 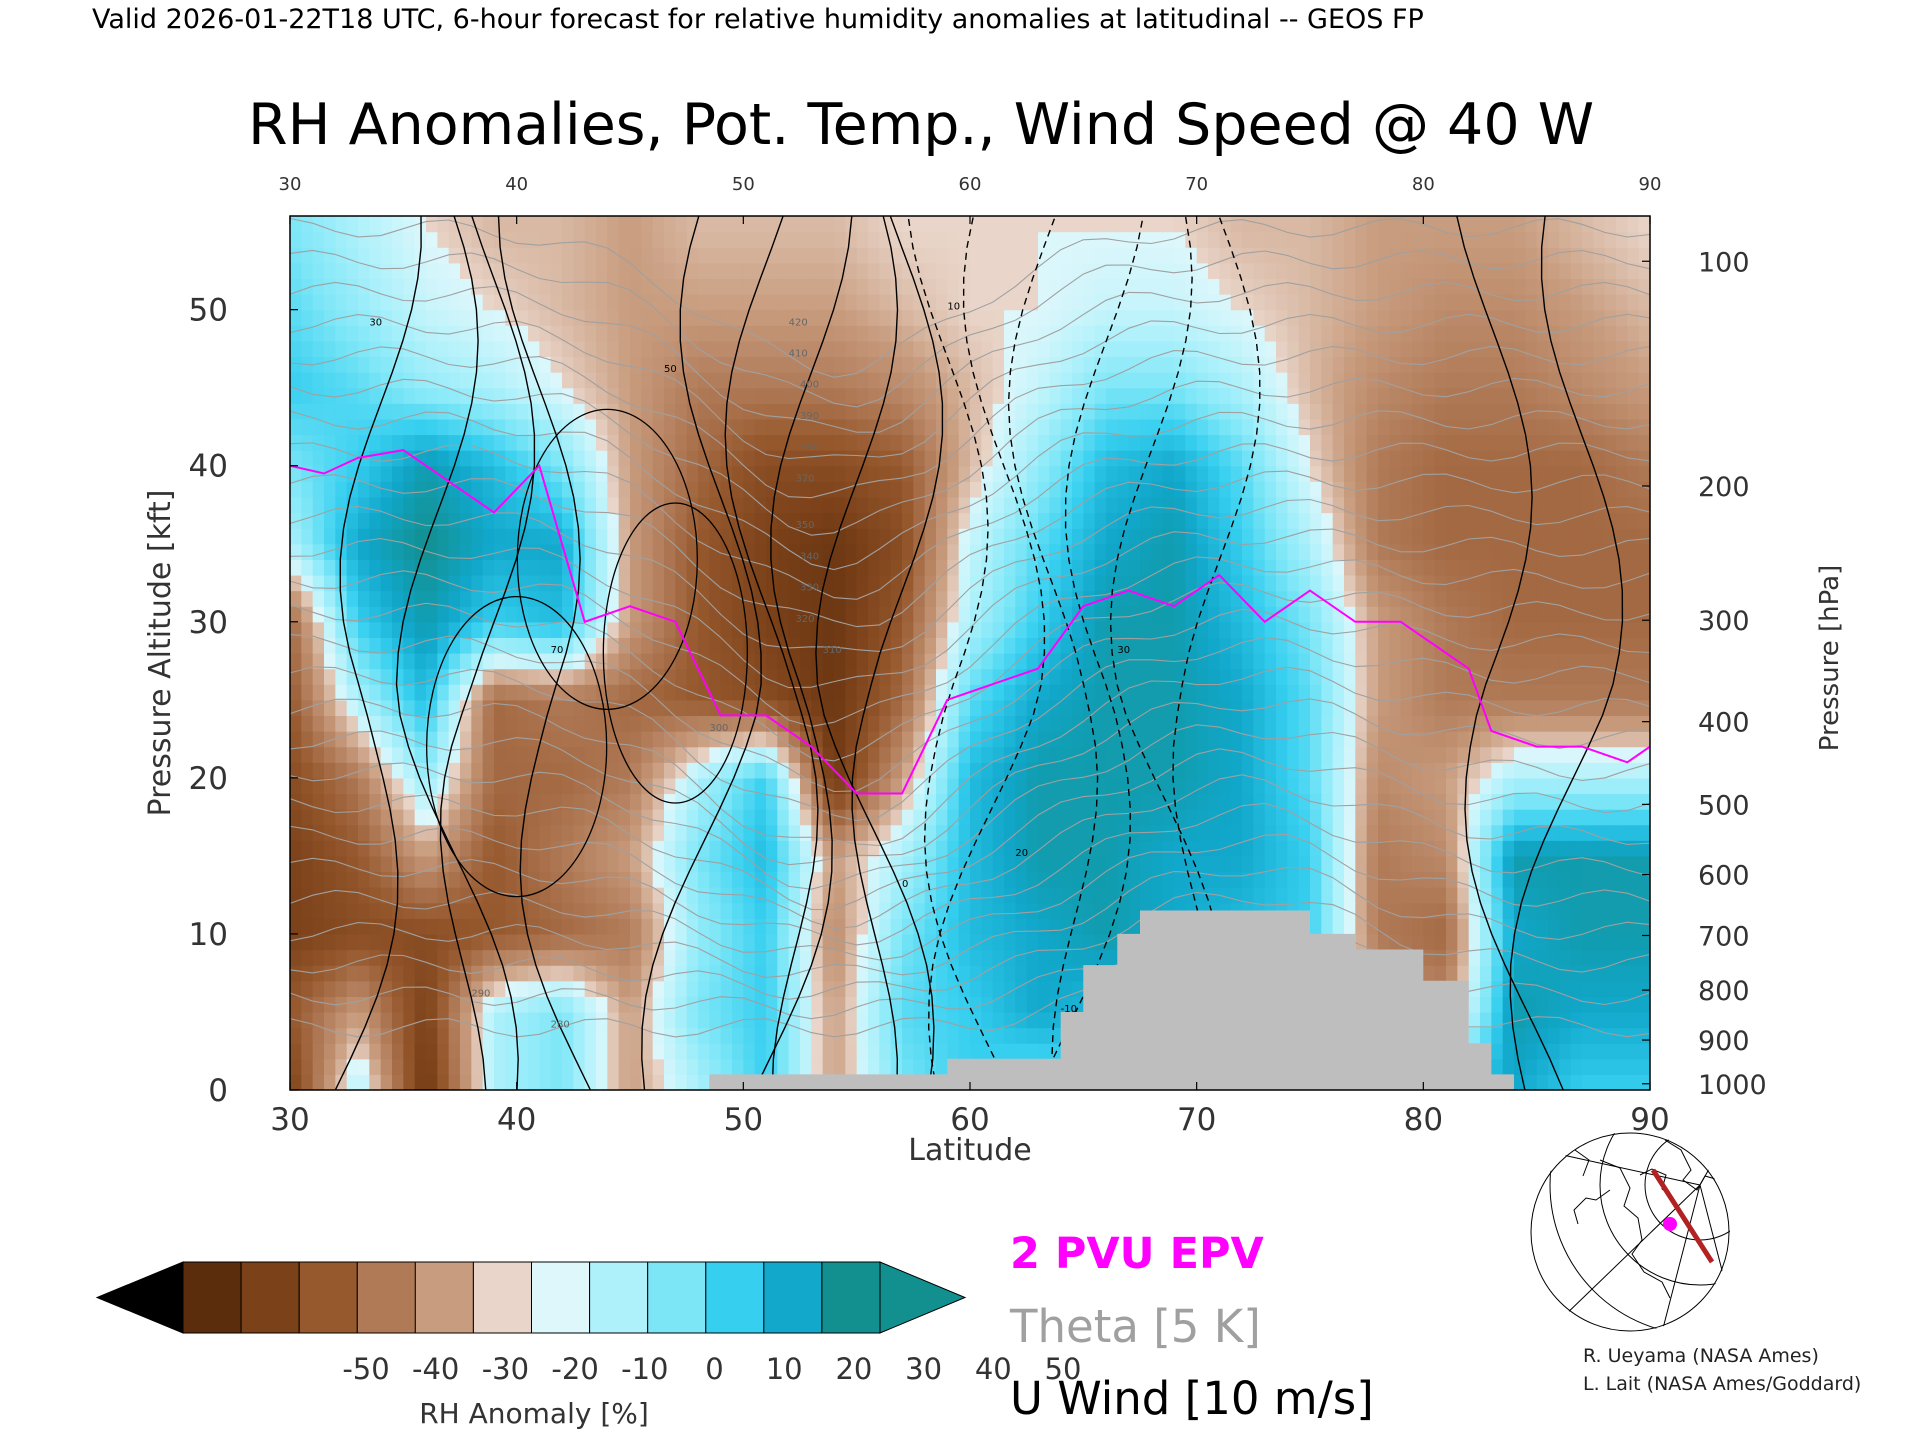 What do you see at coordinates (1724, 1041) in the screenshot?
I see `pressure-tick-label: 900` at bounding box center [1724, 1041].